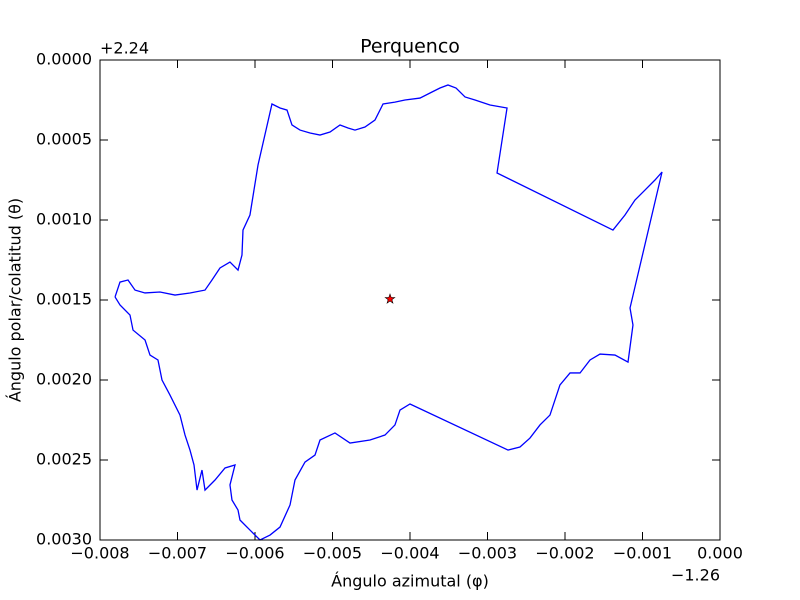 The image size is (800, 600). What do you see at coordinates (410, 47) in the screenshot?
I see `chart-title: Perquenco` at bounding box center [410, 47].